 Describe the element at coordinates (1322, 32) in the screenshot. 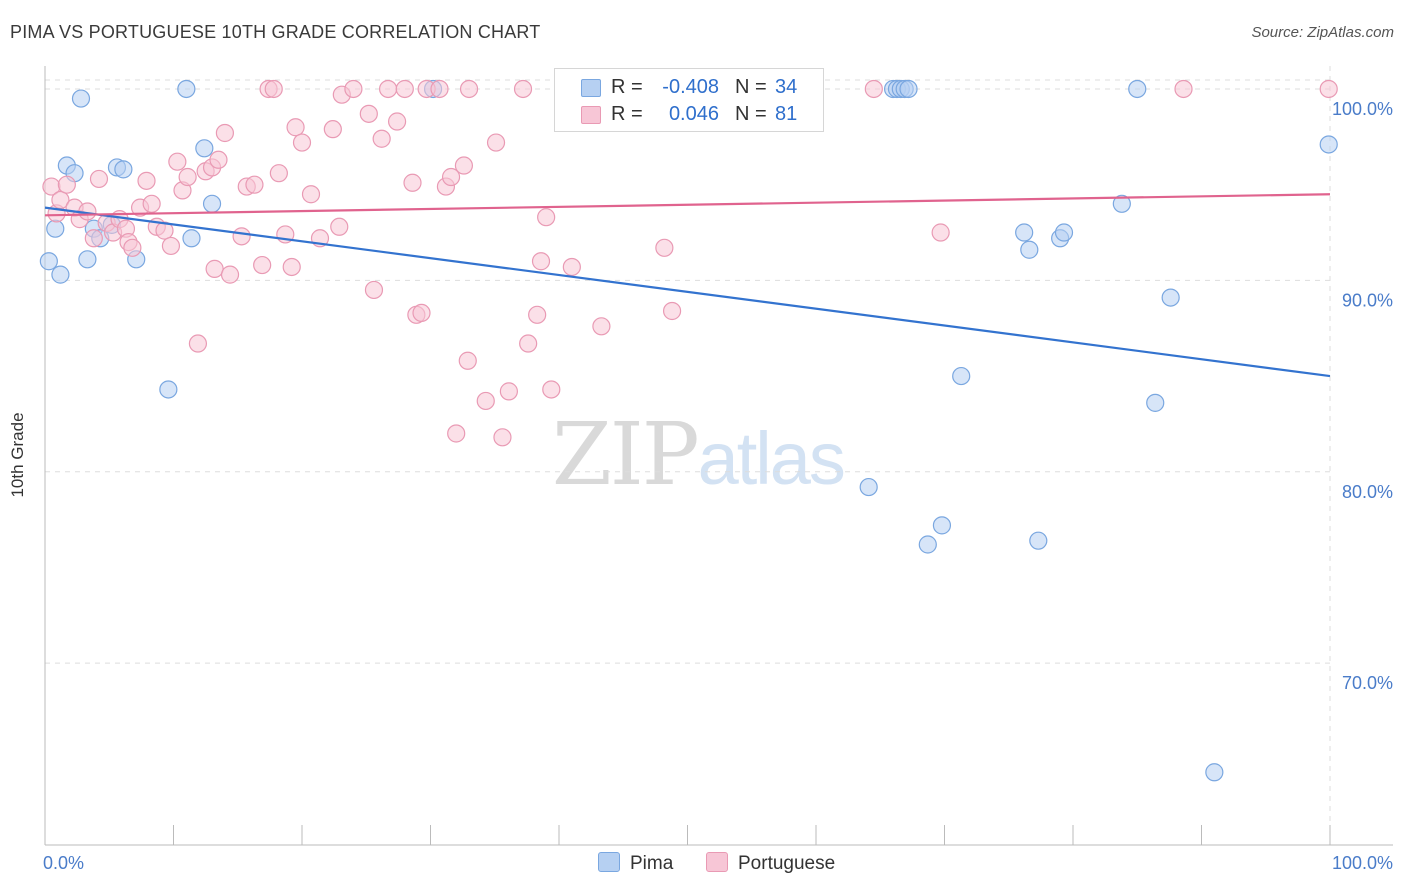

I see `source-credit: Source: ZipAtlas.com` at that location.